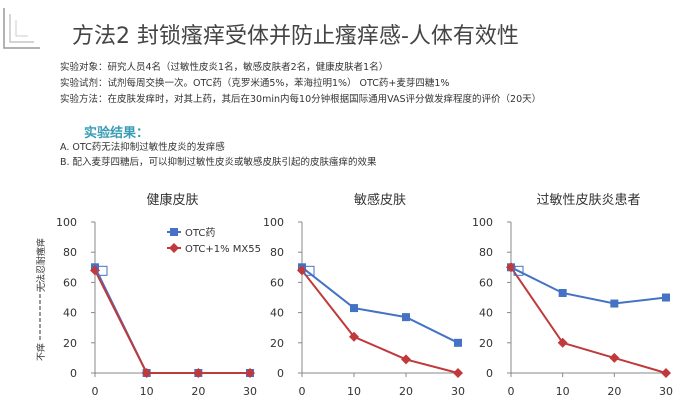  I want to click on info-row-subjects: 实验对象：研究人员4名（过敏性皮炎1名，敏感皮肤者2名，健康皮肤者1名）, so click(300, 68).